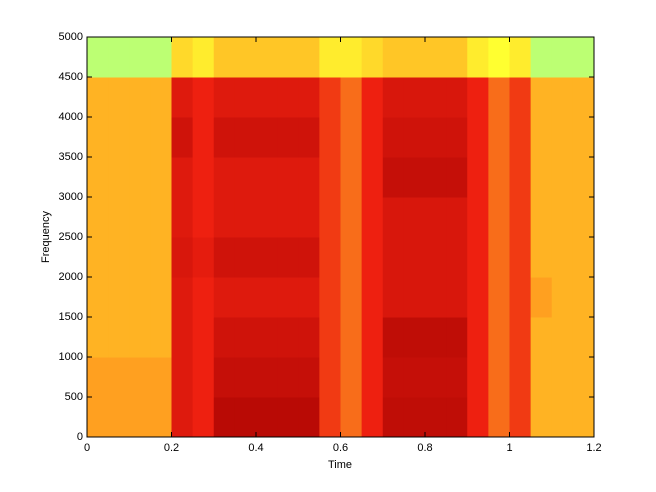  What do you see at coordinates (71, 157) in the screenshot?
I see `y-tick-label: 3500` at bounding box center [71, 157].